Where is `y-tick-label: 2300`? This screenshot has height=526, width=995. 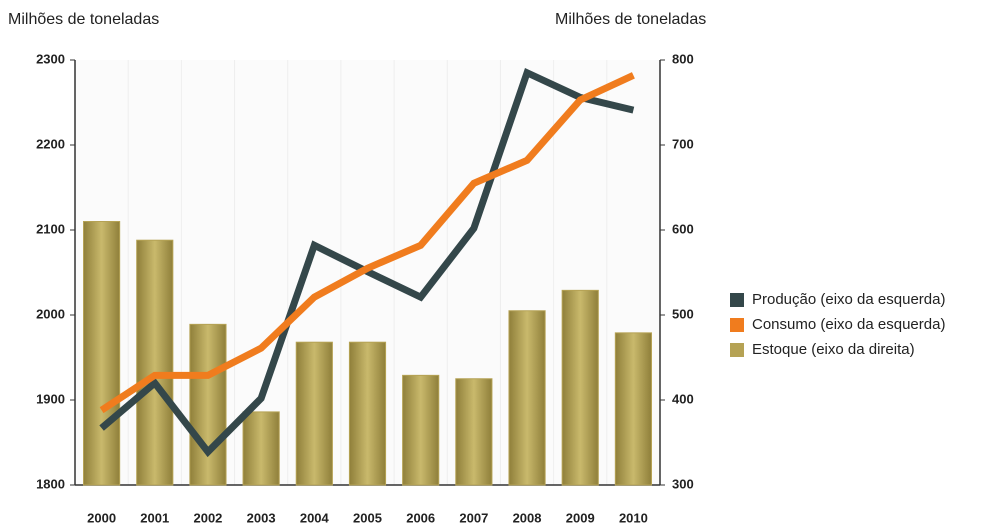 y-tick-label: 2300 is located at coordinates (50, 58).